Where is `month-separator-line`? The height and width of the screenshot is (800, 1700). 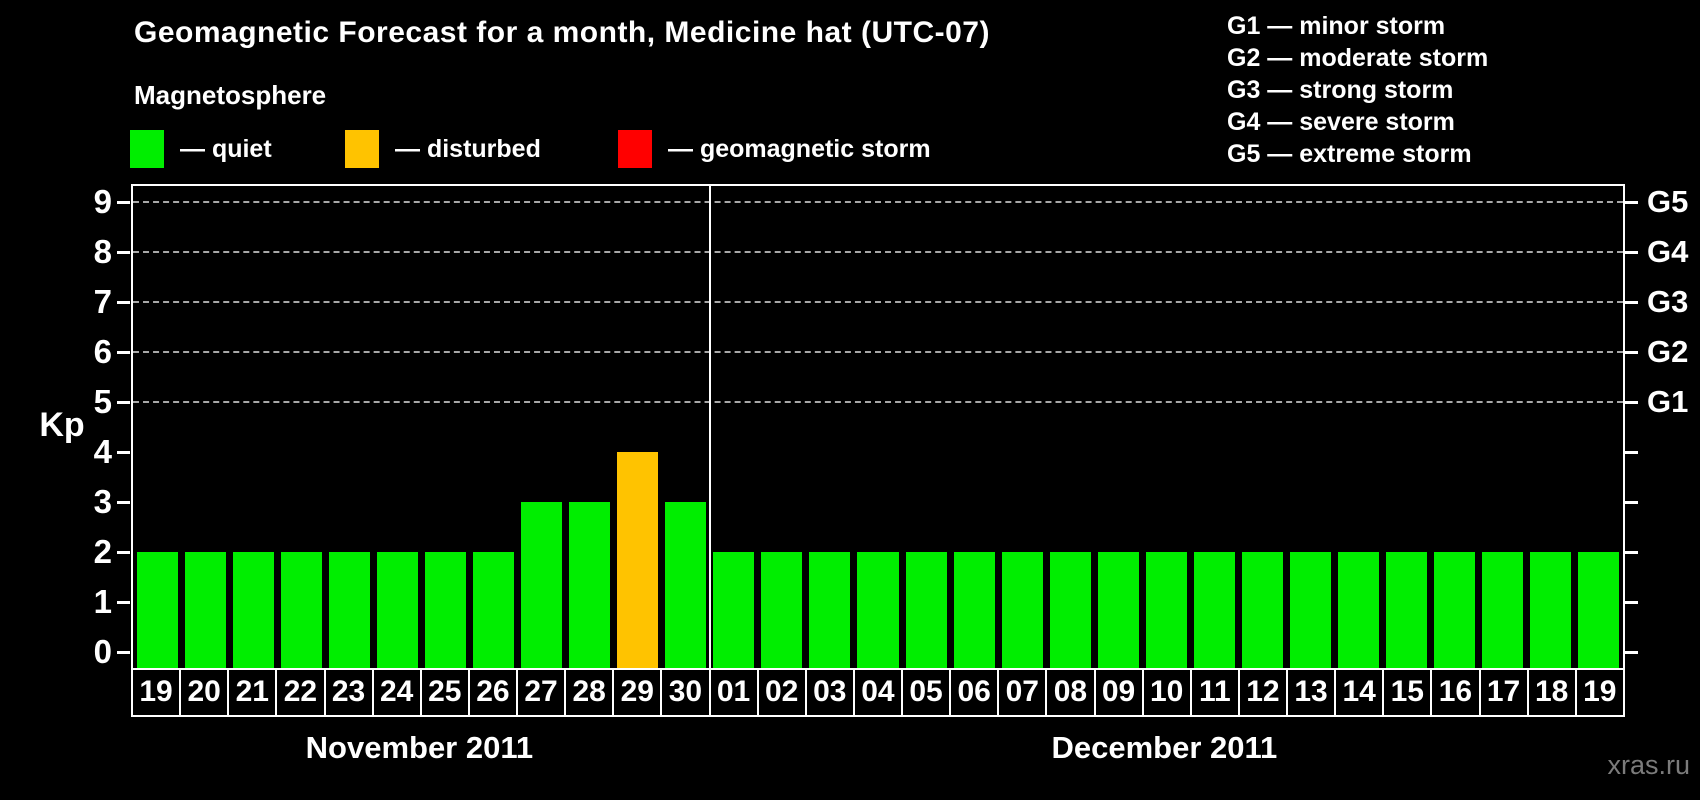 month-separator-line is located at coordinates (709, 427).